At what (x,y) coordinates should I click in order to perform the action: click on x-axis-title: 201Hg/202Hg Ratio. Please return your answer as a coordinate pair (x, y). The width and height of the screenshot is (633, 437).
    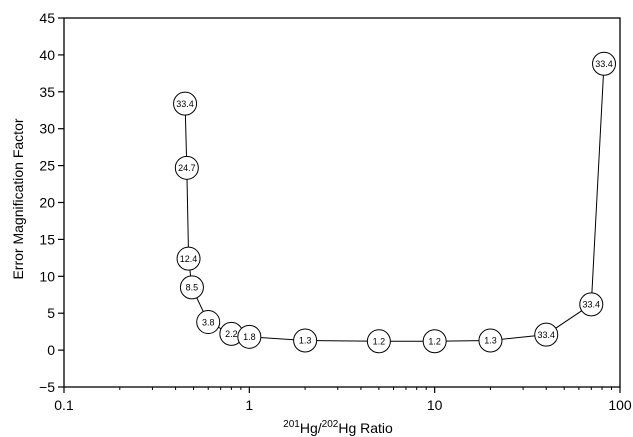
    Looking at the image, I should click on (338, 427).